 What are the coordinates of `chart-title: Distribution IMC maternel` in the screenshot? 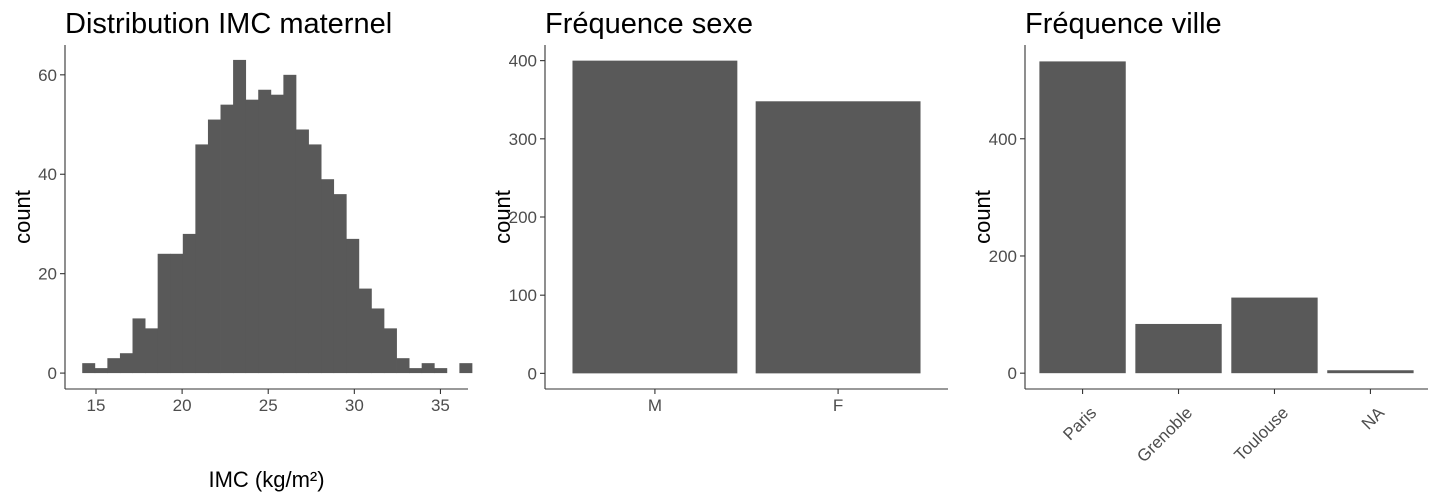 It's located at (228, 24).